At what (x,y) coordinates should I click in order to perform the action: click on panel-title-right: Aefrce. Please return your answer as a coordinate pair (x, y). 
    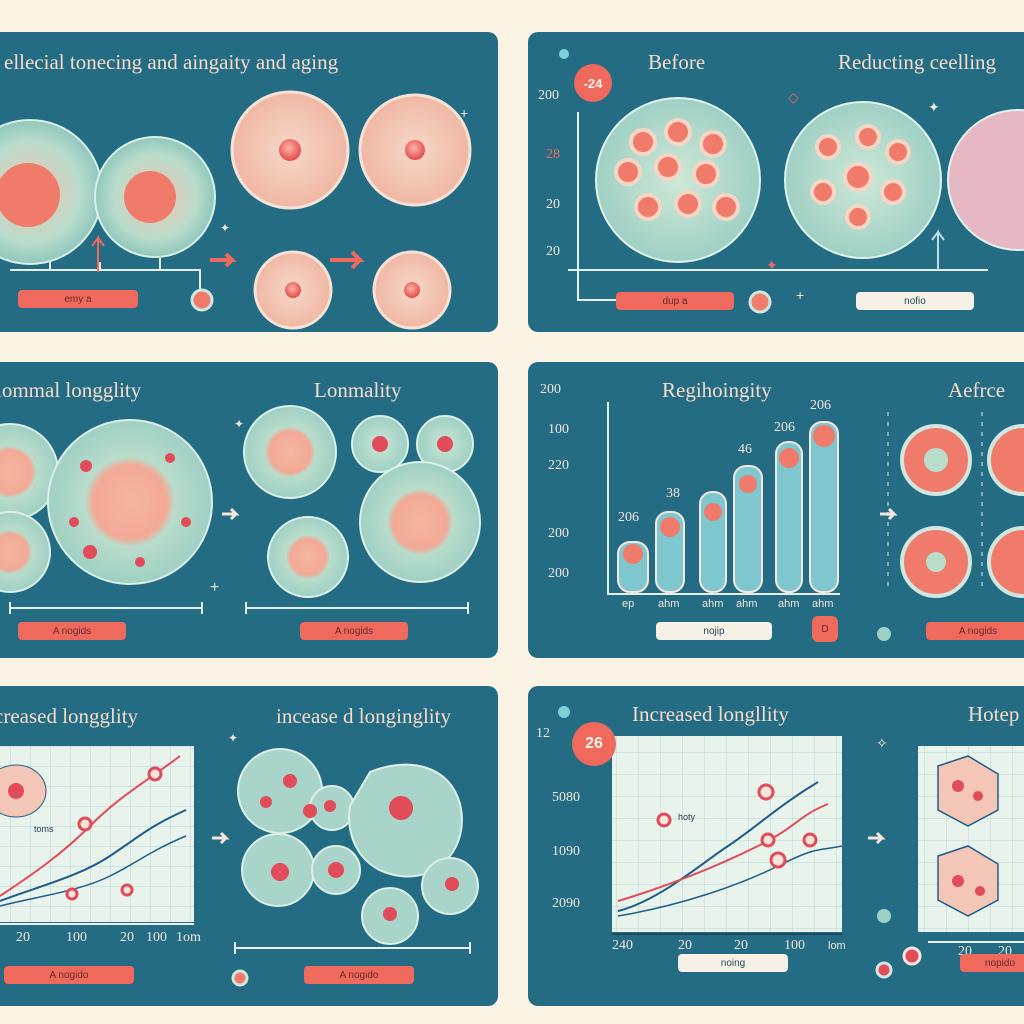
    Looking at the image, I should click on (977, 390).